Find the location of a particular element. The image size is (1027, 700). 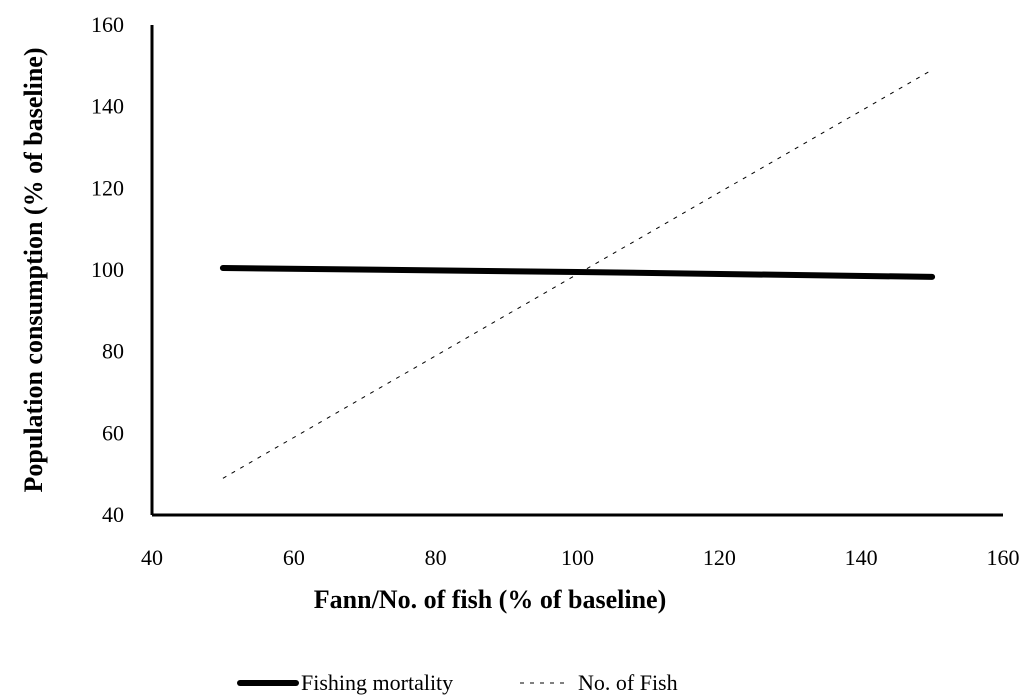

y-tick-label: 120 is located at coordinates (107, 187).